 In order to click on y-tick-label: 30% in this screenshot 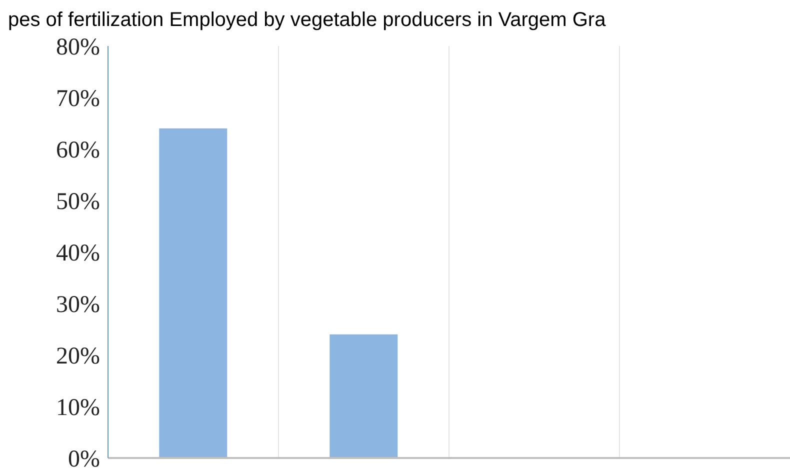, I will do `click(78, 305)`.